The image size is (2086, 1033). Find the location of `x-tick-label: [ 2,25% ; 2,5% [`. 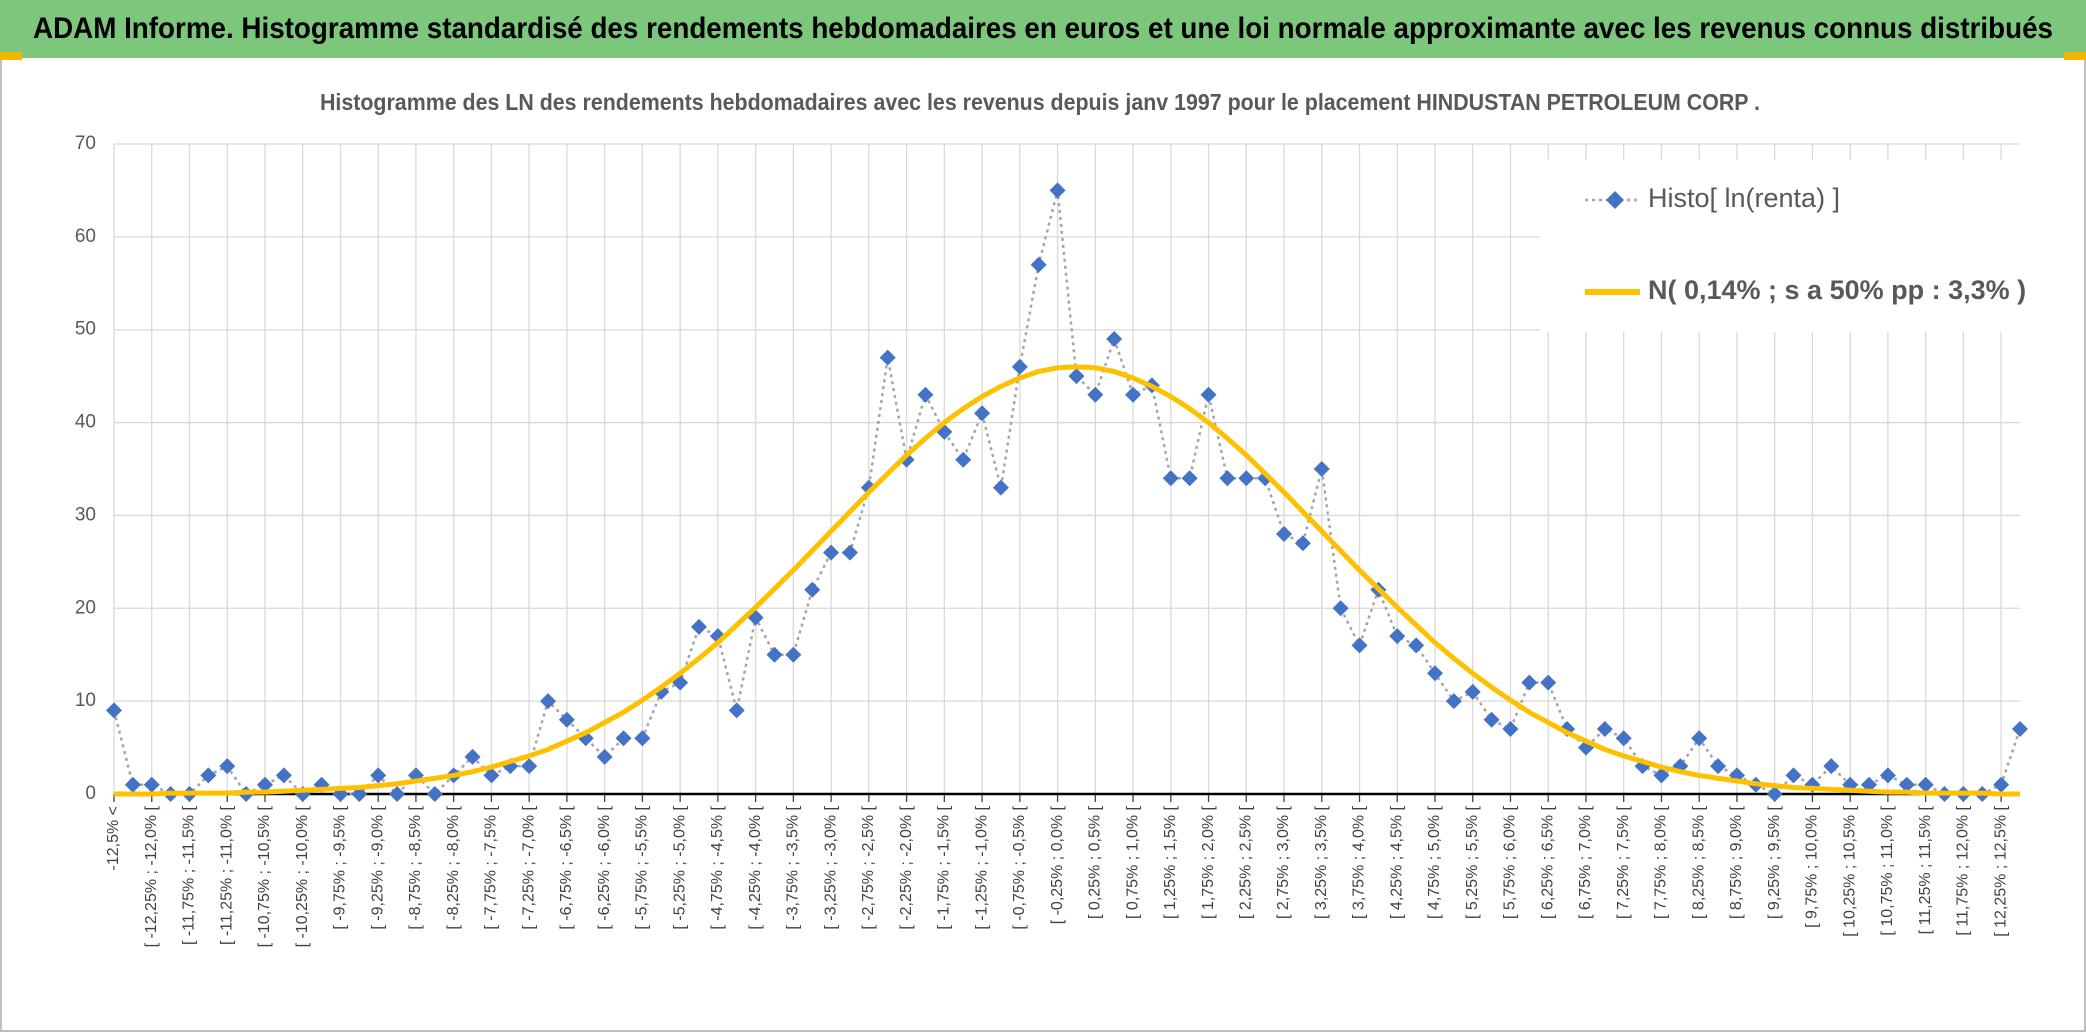

x-tick-label: [ 2,25% ; 2,5% [ is located at coordinates (1245, 862).